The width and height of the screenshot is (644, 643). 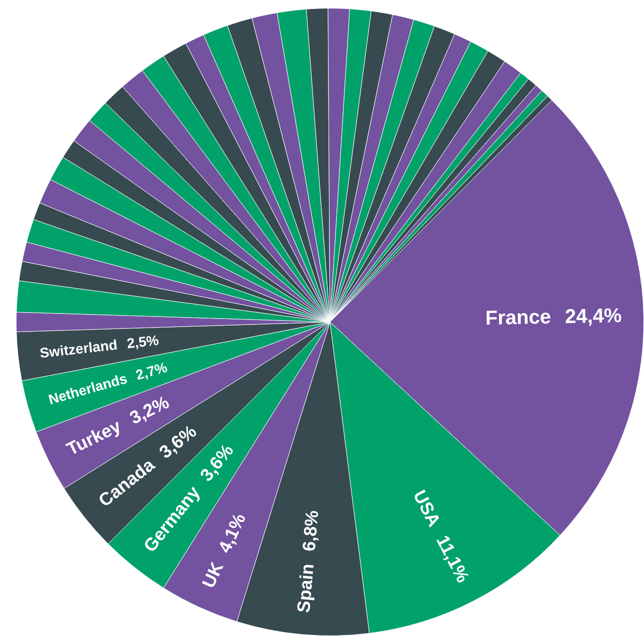 What do you see at coordinates (426, 508) in the screenshot?
I see `slice-label: USA` at bounding box center [426, 508].